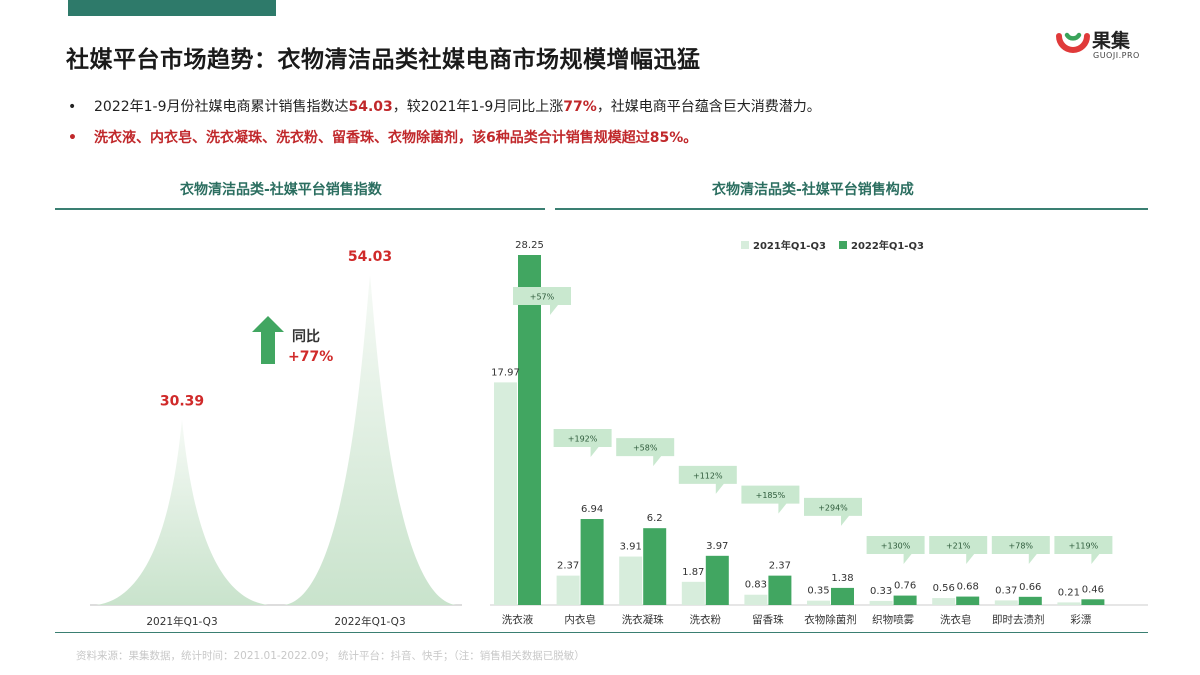 The width and height of the screenshot is (1200, 675). Describe the element at coordinates (968, 587) in the screenshot. I see `data-label-2022: 0.68` at that location.